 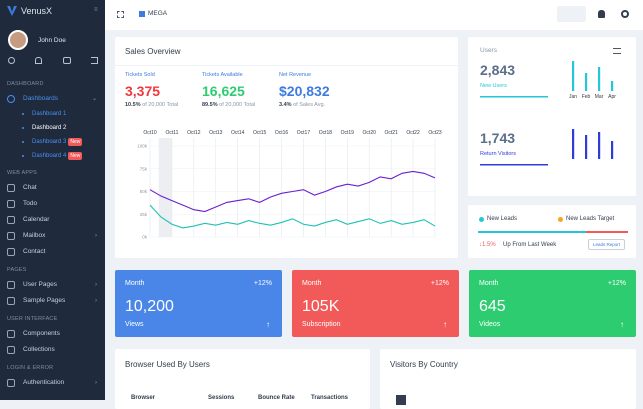 I want to click on search-icon, so click(x=11, y=60).